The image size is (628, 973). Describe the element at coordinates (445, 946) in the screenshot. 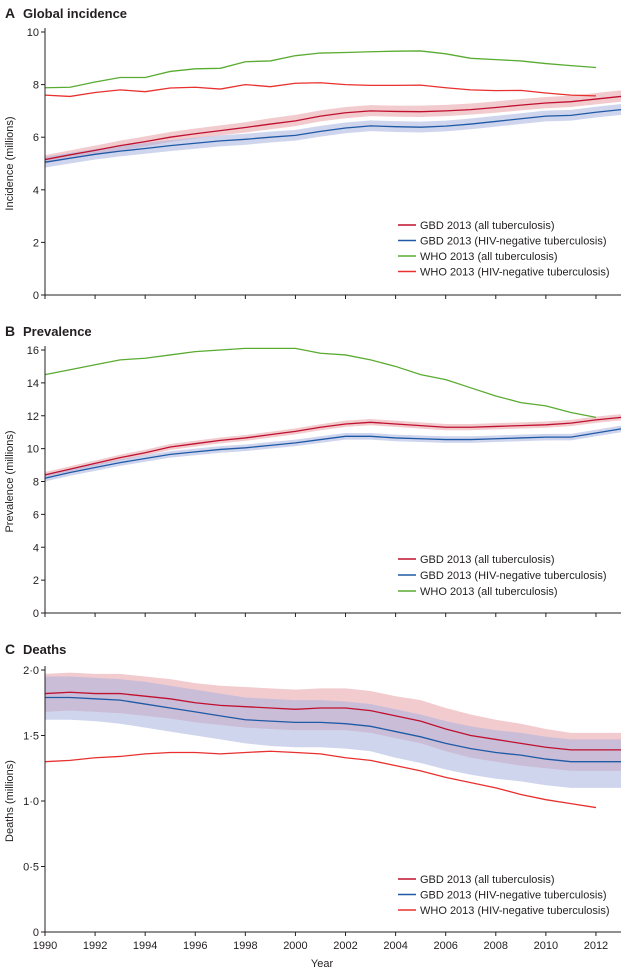

I see `x-tick-label: 2006` at that location.